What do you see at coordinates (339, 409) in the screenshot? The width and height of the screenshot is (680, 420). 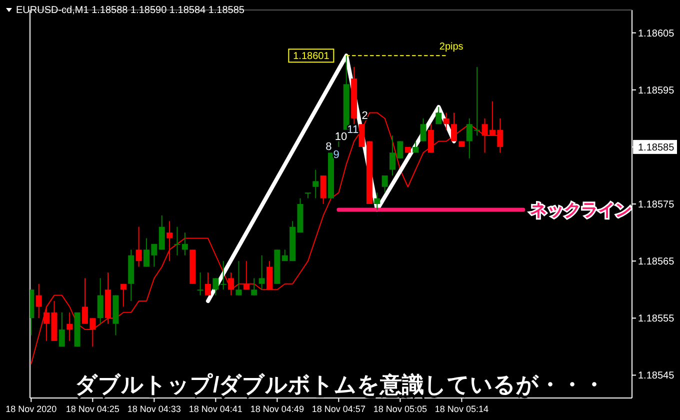 I see `x-tick-label: 18 Nov 04:57` at bounding box center [339, 409].